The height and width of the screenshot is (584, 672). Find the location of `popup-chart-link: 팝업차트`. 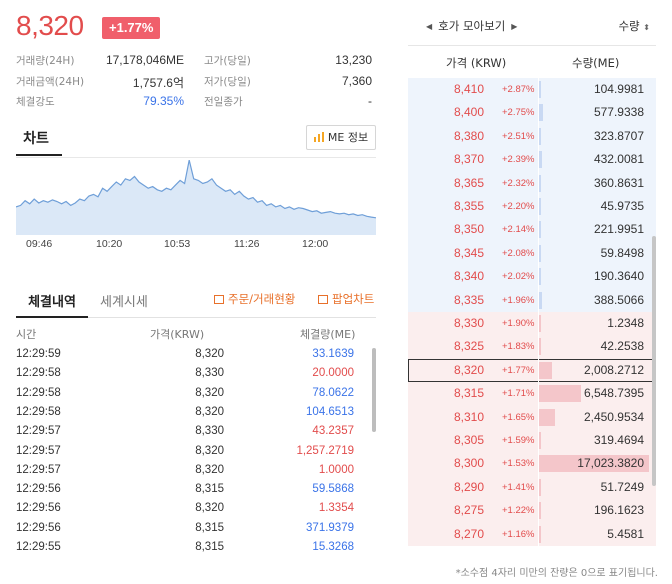

popup-chart-link: 팝업차트 is located at coordinates (346, 299).